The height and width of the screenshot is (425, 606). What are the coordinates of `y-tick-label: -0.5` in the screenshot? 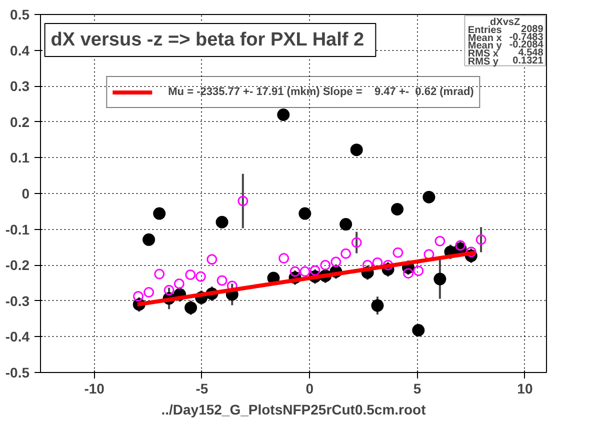 It's located at (17, 372).